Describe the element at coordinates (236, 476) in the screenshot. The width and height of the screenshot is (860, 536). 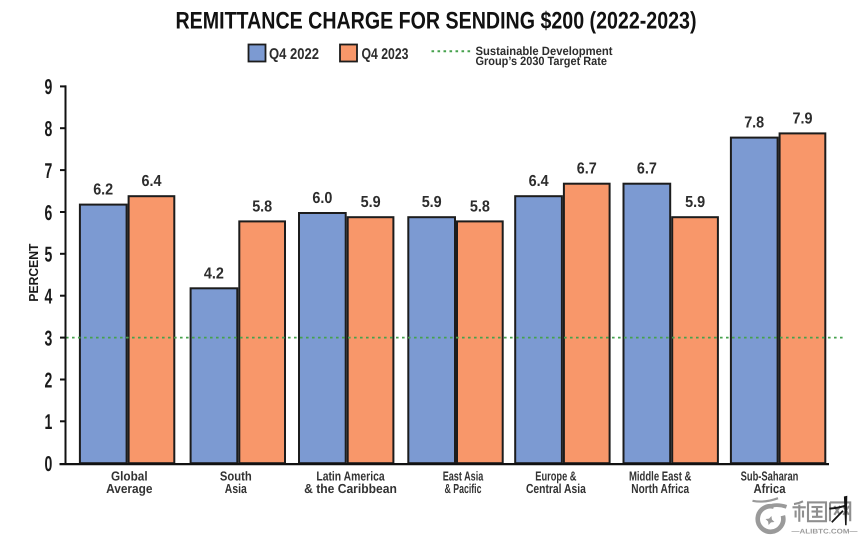
I see `svg-text: South` at that location.